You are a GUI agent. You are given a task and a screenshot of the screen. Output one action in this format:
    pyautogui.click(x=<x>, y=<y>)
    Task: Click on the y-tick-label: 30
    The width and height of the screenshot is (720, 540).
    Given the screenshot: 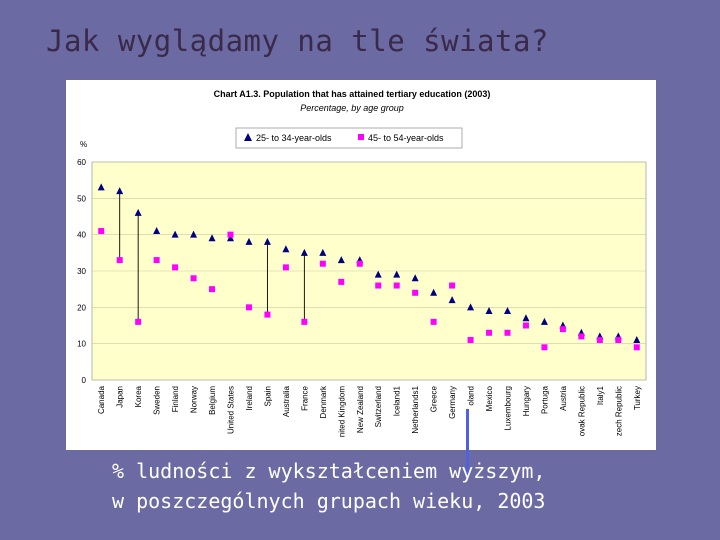 What is the action you would take?
    pyautogui.click(x=81, y=271)
    